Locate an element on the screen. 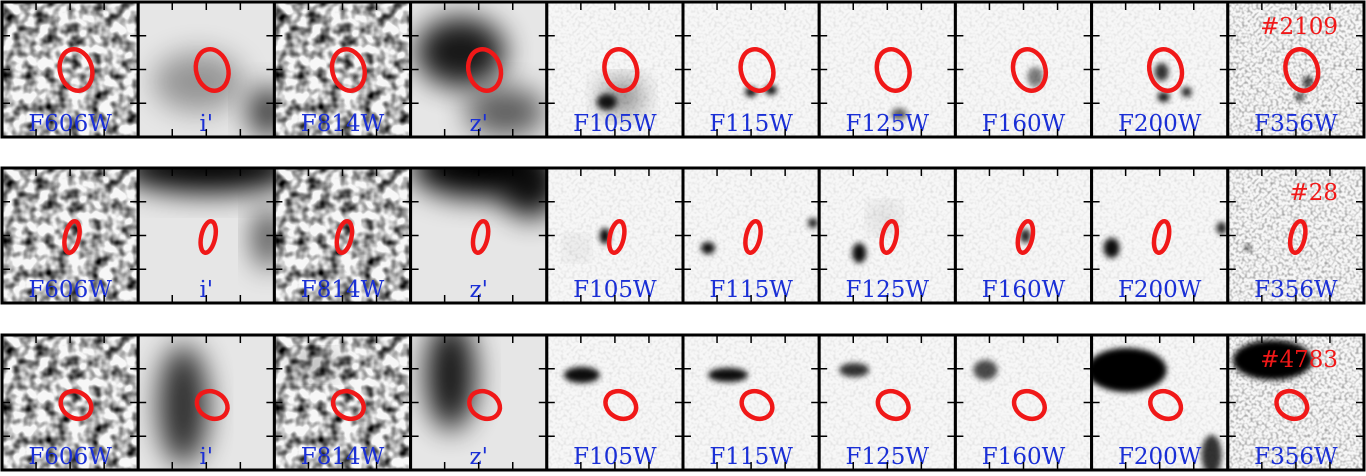 This screenshot has width=1366, height=476. object-id: #4783 is located at coordinates (1299, 360).